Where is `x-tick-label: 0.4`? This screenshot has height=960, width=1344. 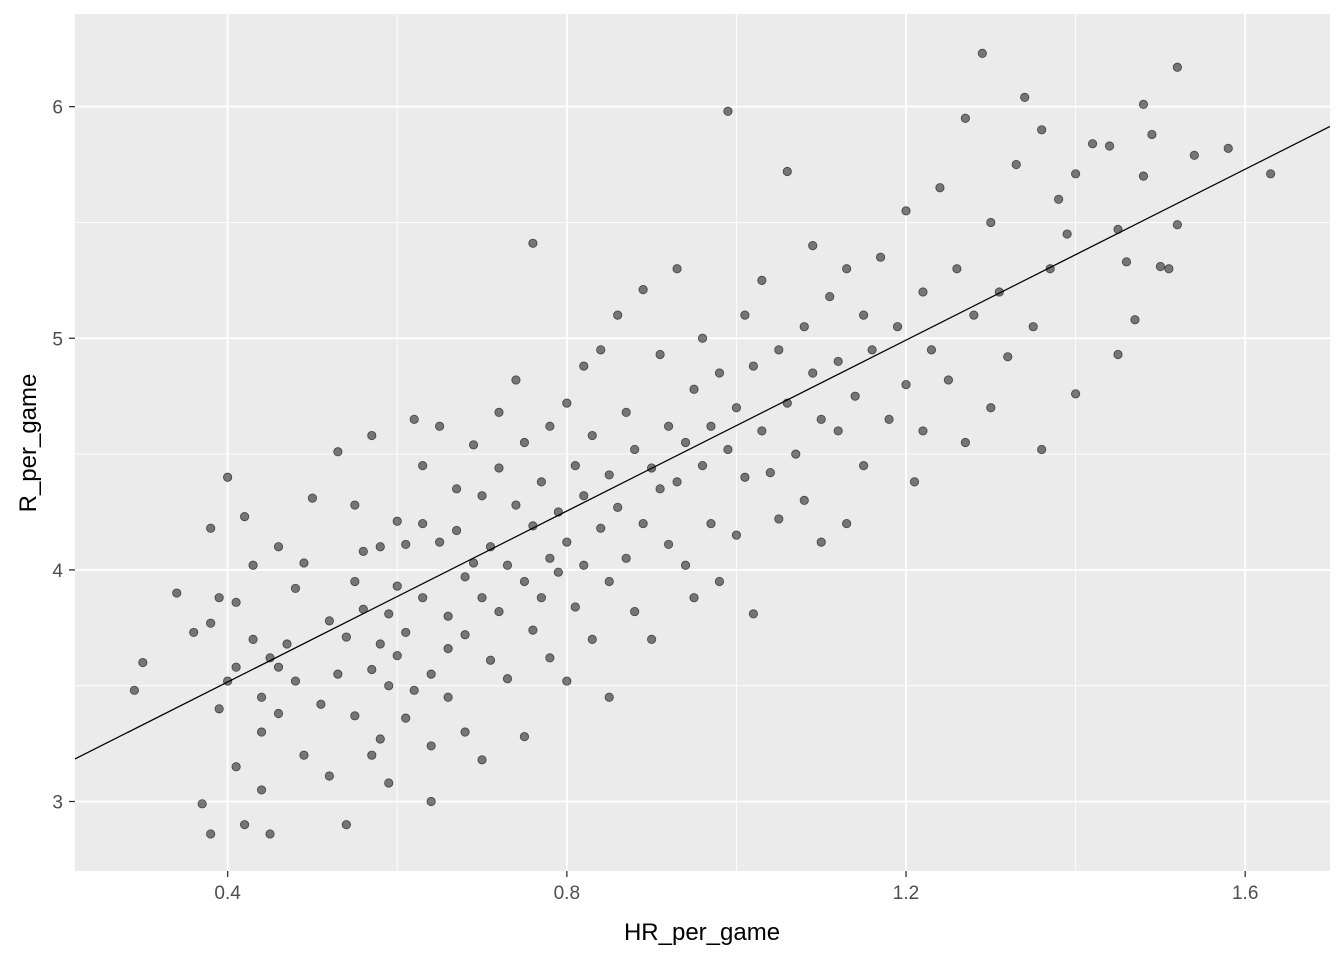
x-tick-label: 0.4 is located at coordinates (227, 893).